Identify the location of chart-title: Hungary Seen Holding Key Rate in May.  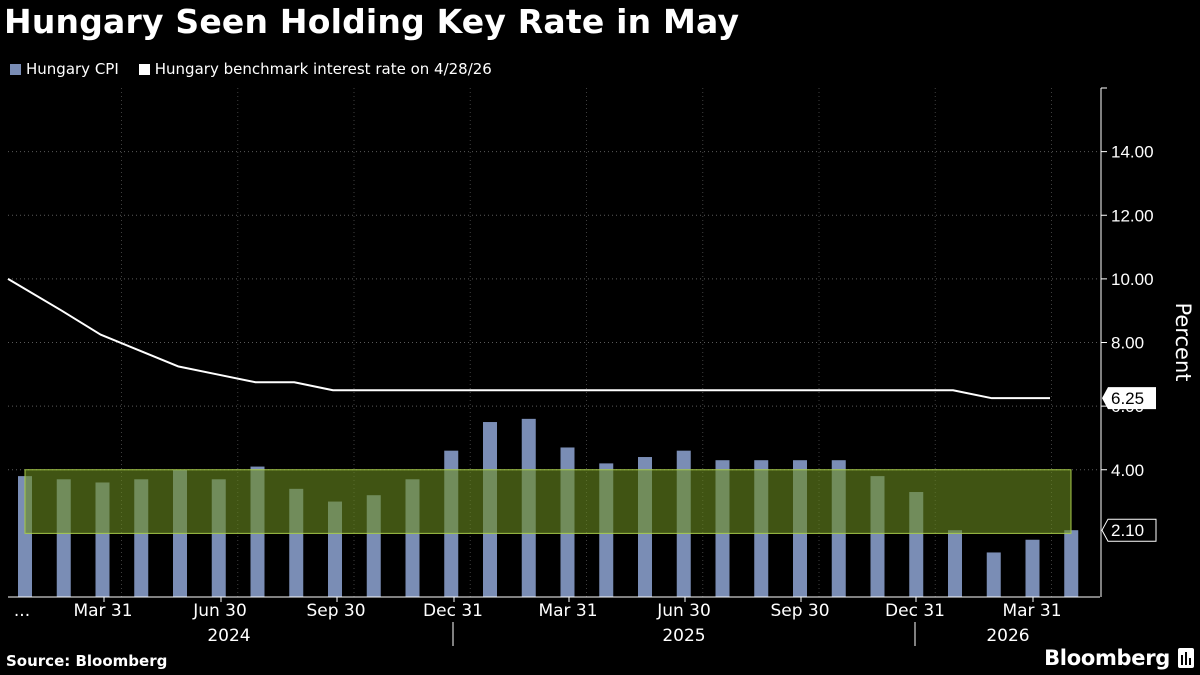
(372, 21).